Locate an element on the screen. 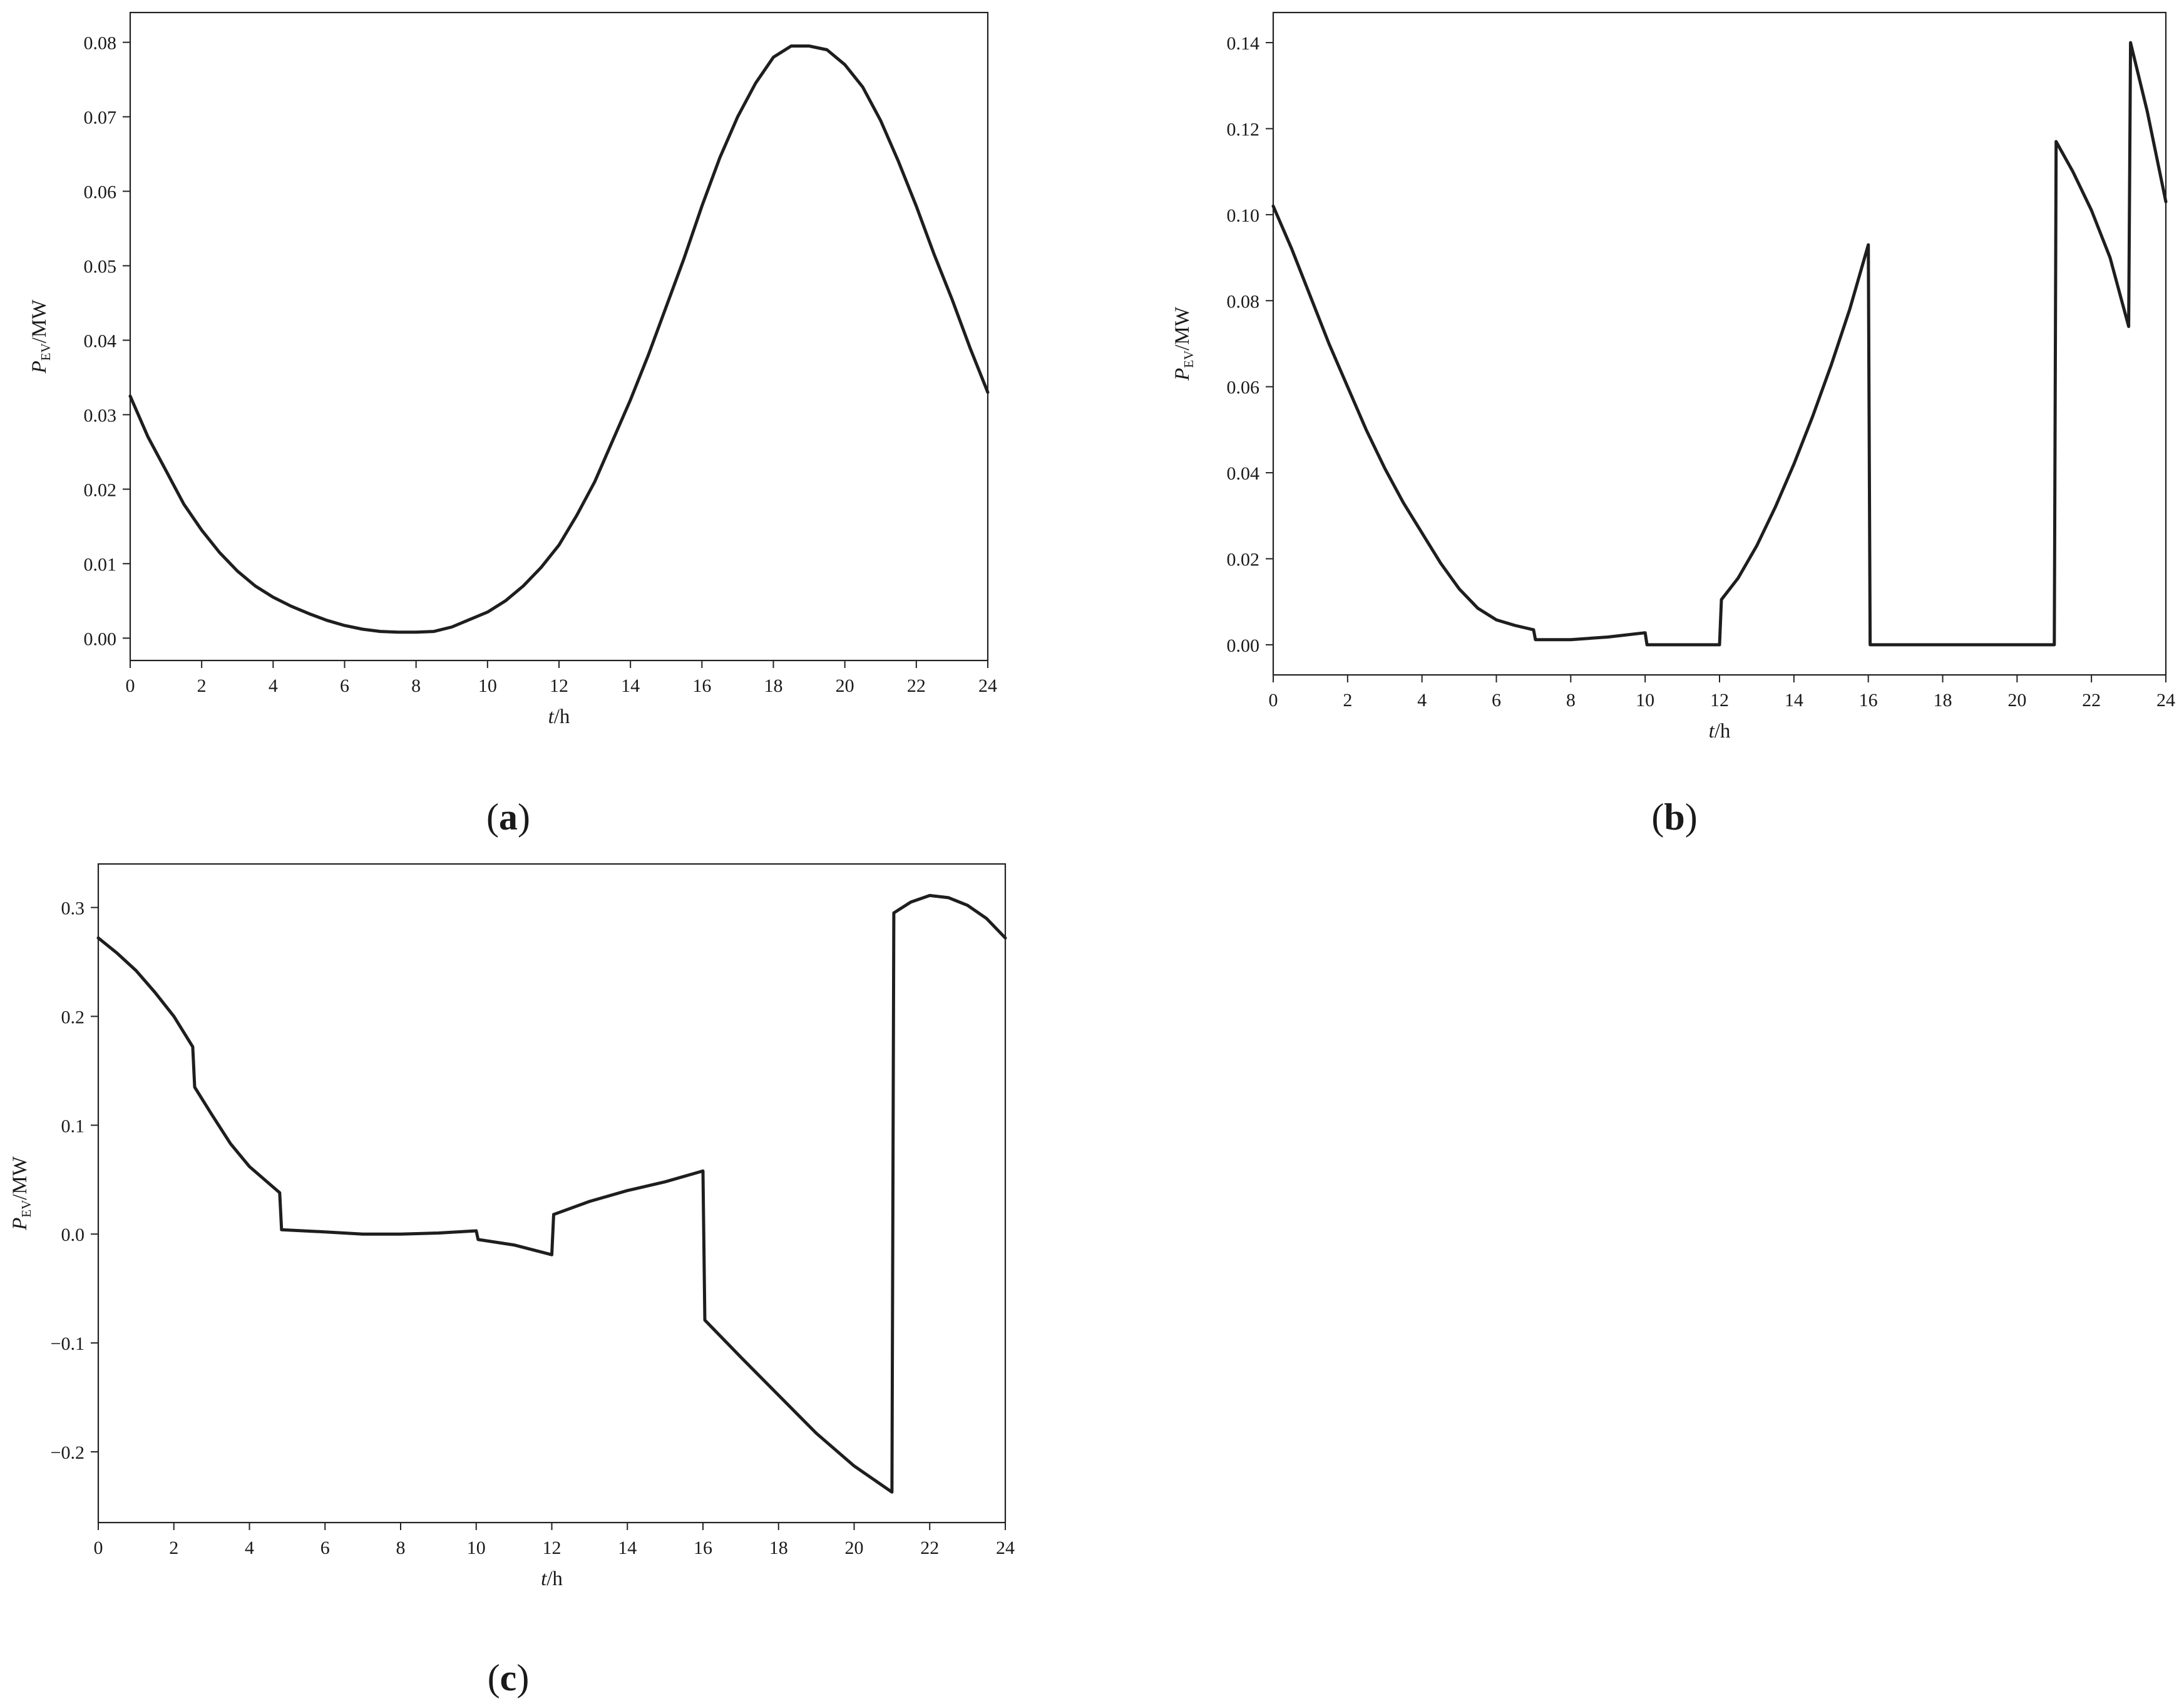 The width and height of the screenshot is (2184, 1706). y-tick-label: 0.2 is located at coordinates (73, 1017).